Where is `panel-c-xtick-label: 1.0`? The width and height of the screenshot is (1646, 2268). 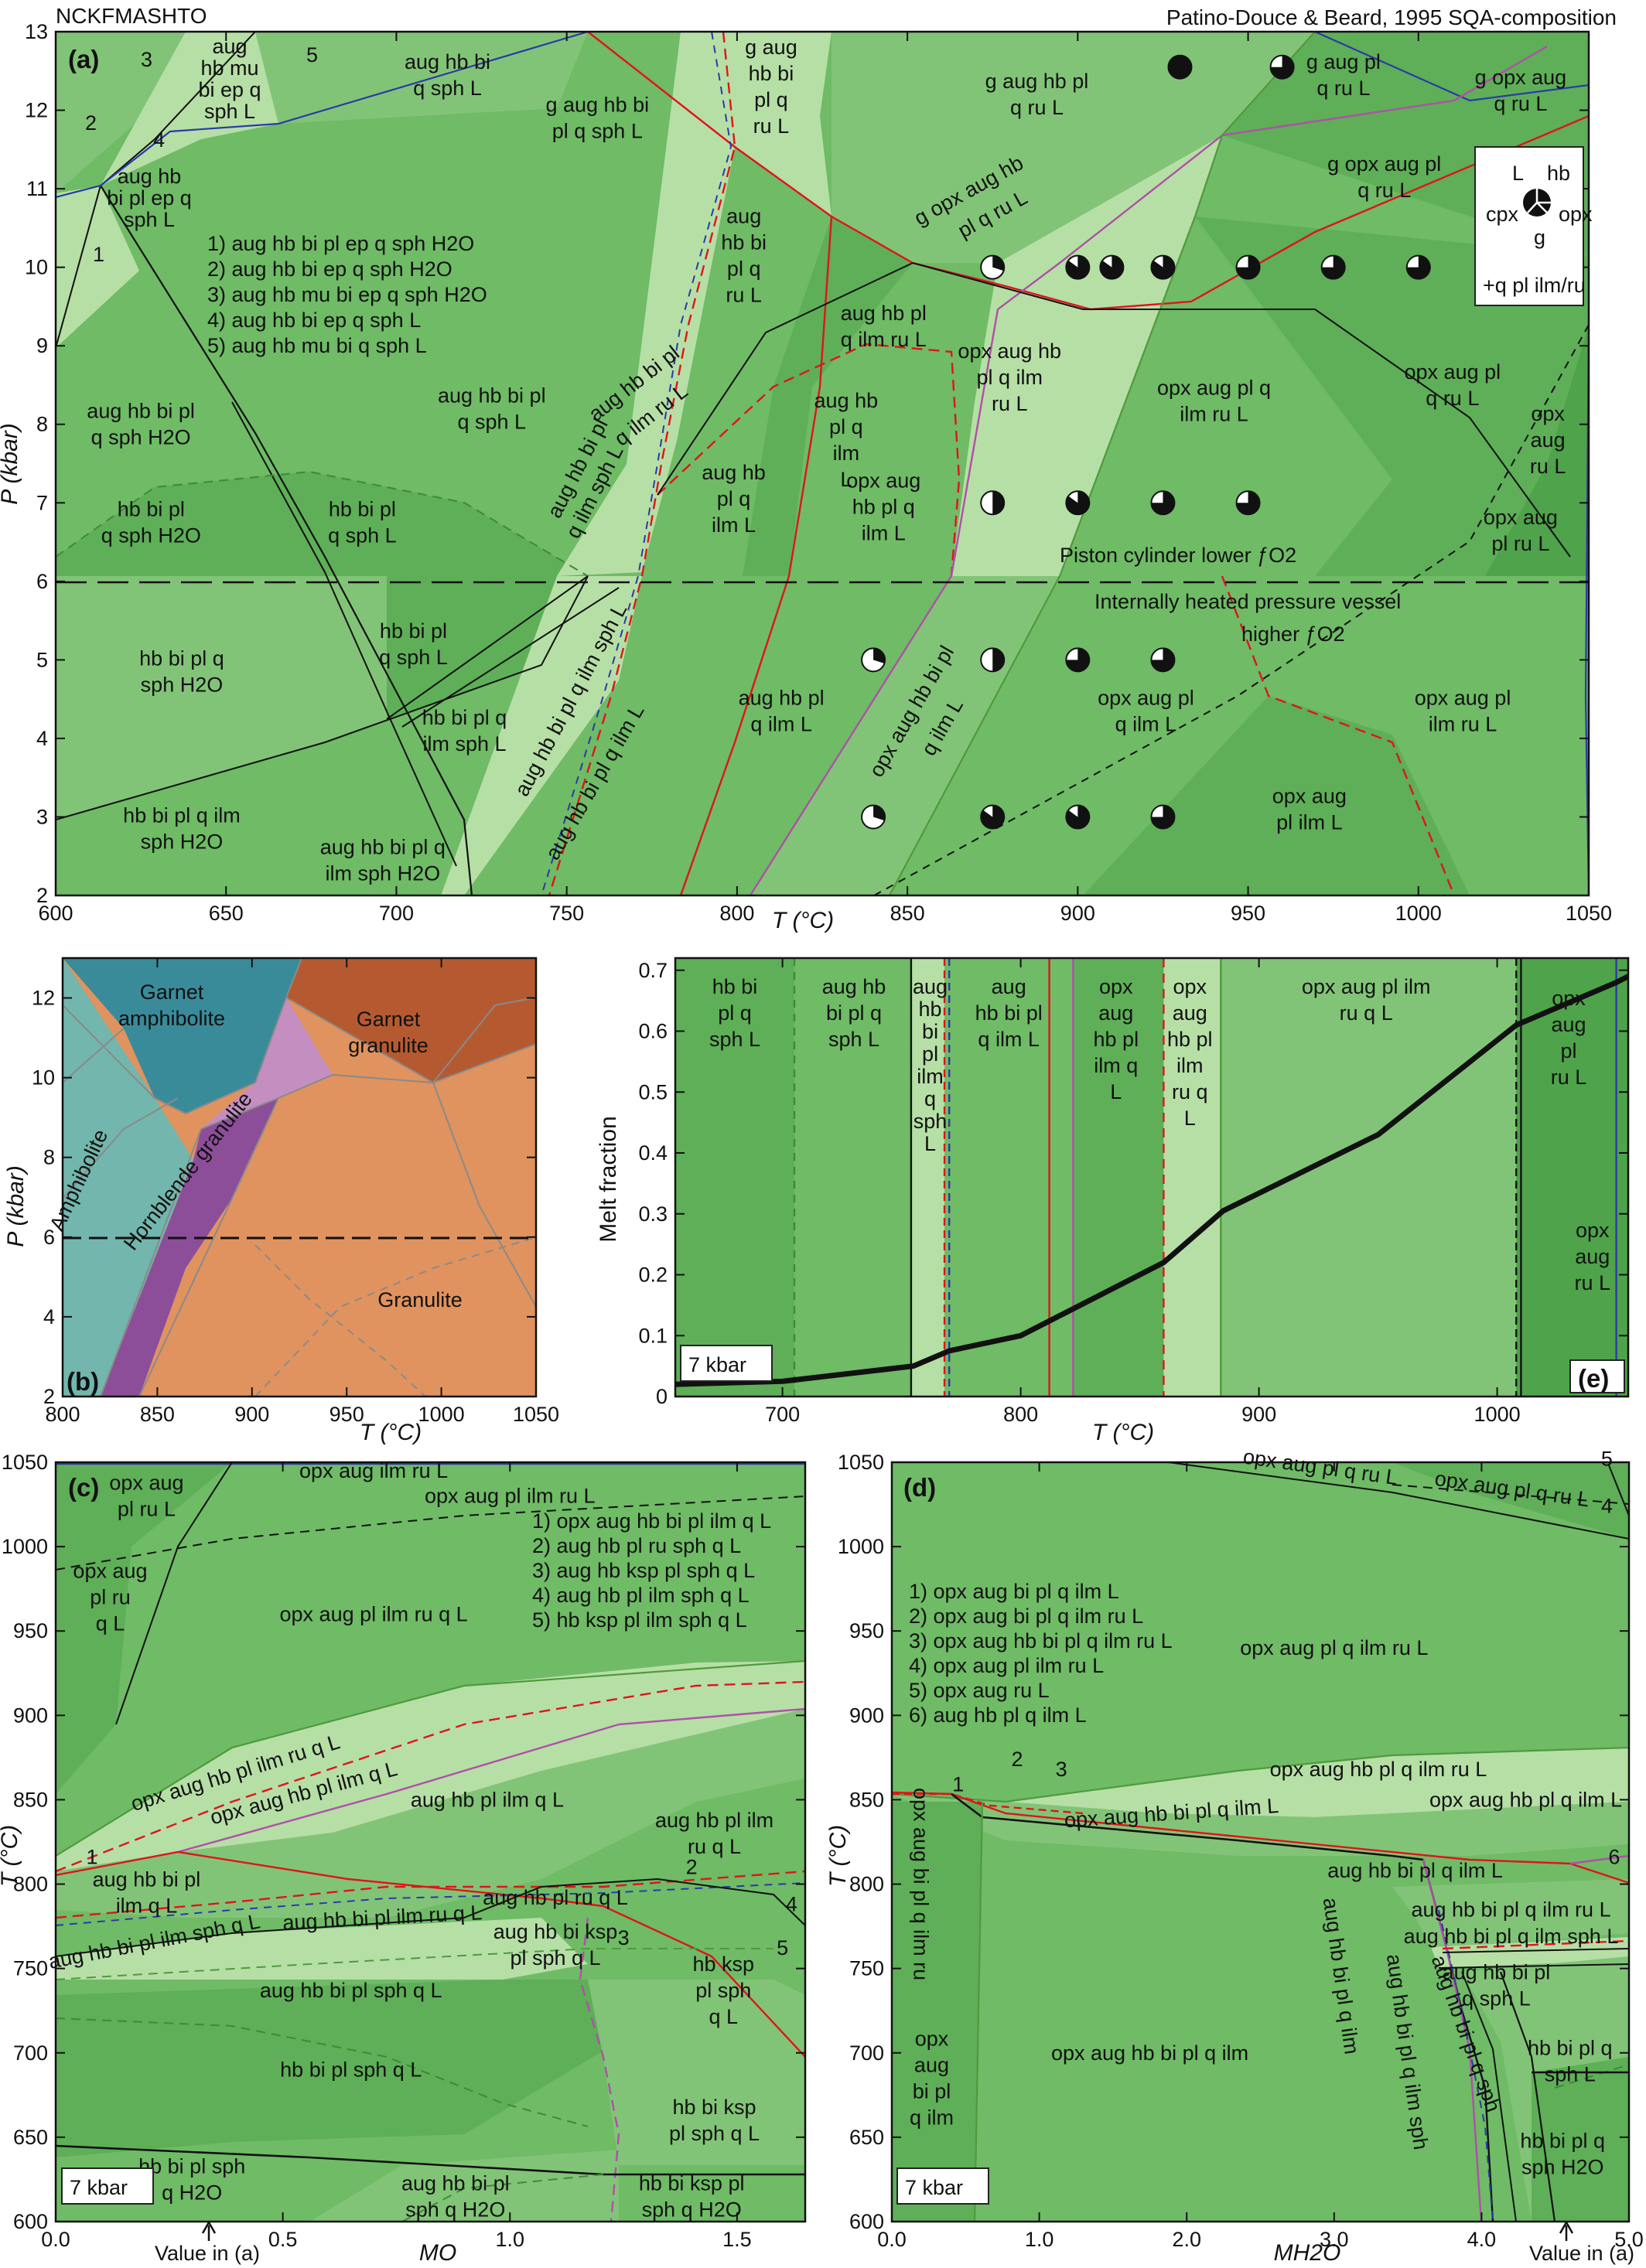
panel-c-xtick-label: 1.0 is located at coordinates (510, 2239).